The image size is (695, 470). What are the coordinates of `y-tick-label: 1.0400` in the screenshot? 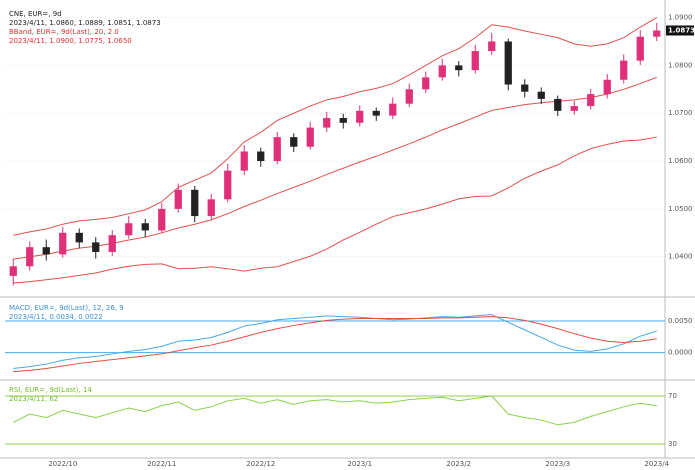 It's located at (680, 257).